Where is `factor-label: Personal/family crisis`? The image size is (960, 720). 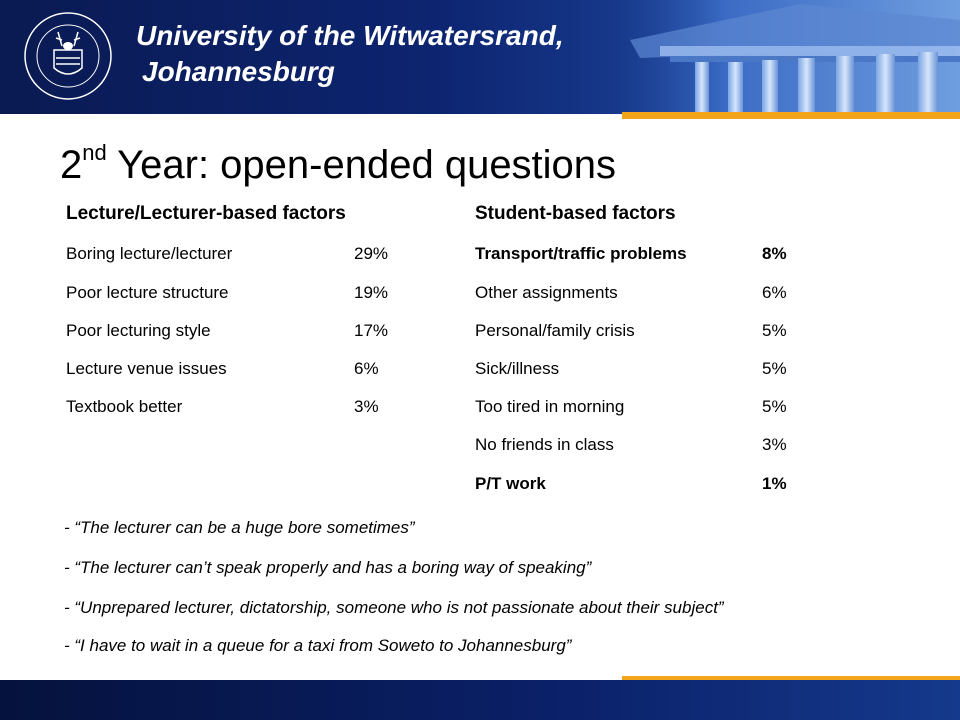
factor-label: Personal/family crisis is located at coordinates (555, 330).